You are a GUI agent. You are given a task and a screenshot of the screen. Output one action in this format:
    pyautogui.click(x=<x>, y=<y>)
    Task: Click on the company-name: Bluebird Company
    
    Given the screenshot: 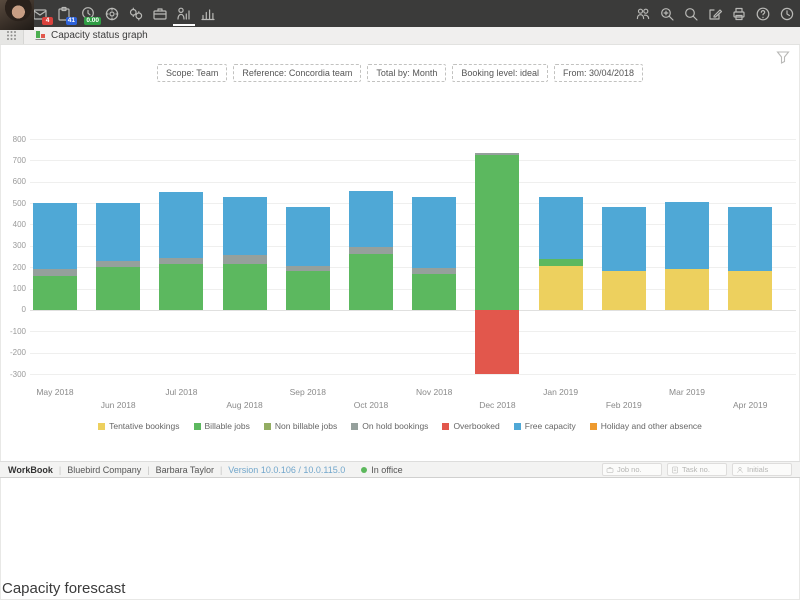 What is the action you would take?
    pyautogui.click(x=104, y=469)
    